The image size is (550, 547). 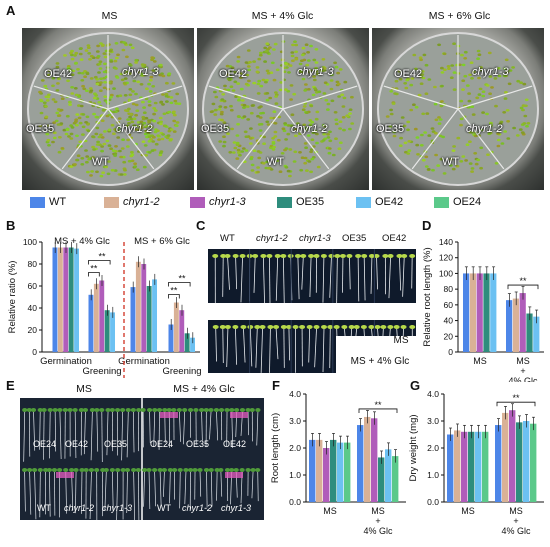 What do you see at coordinates (66, 361) in the screenshot?
I see `x-tick-label: Germination` at bounding box center [66, 361].